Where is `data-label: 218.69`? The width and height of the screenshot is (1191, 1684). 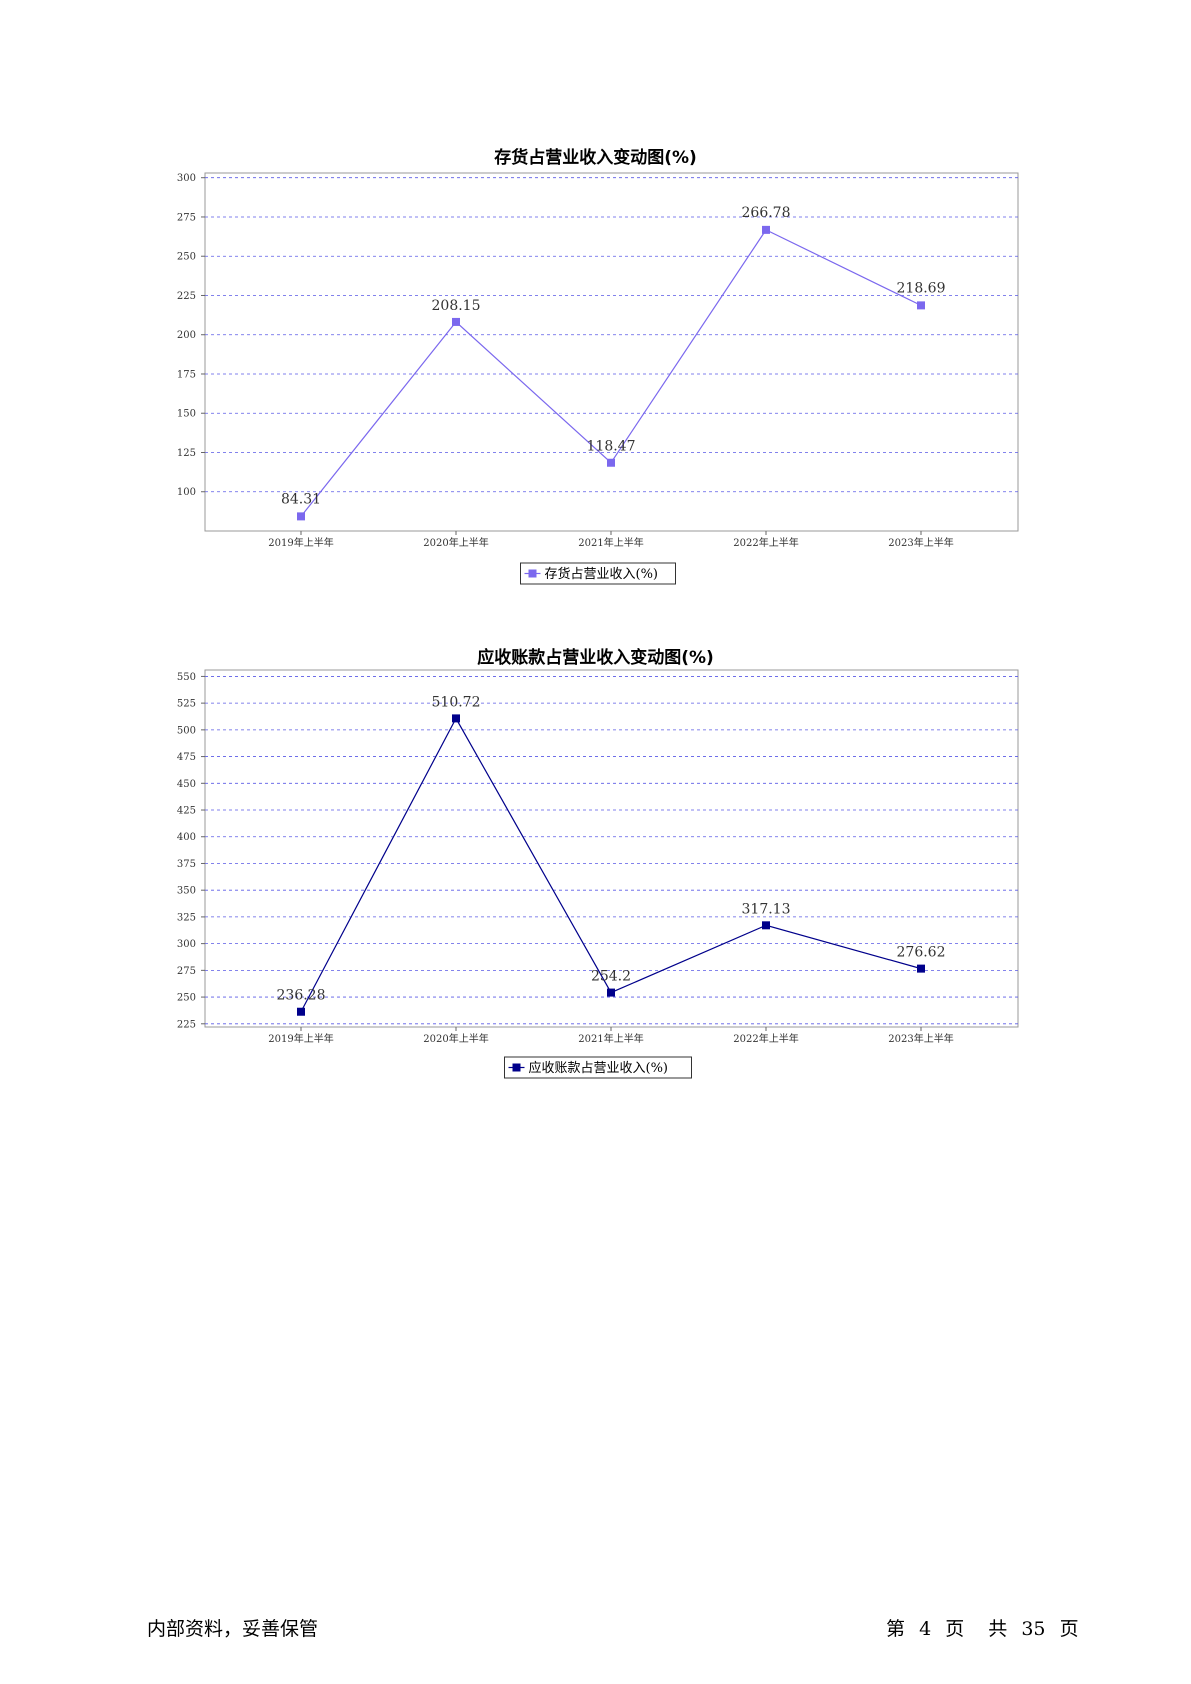 data-label: 218.69 is located at coordinates (921, 288).